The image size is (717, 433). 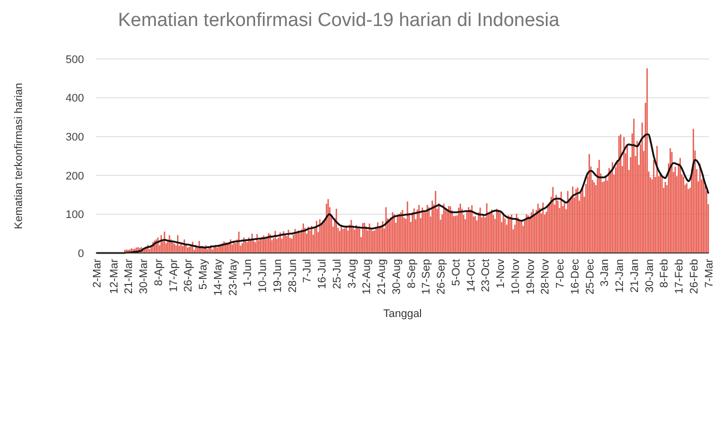 I want to click on x-tick-label: 12-Jan, so click(x=620, y=276).